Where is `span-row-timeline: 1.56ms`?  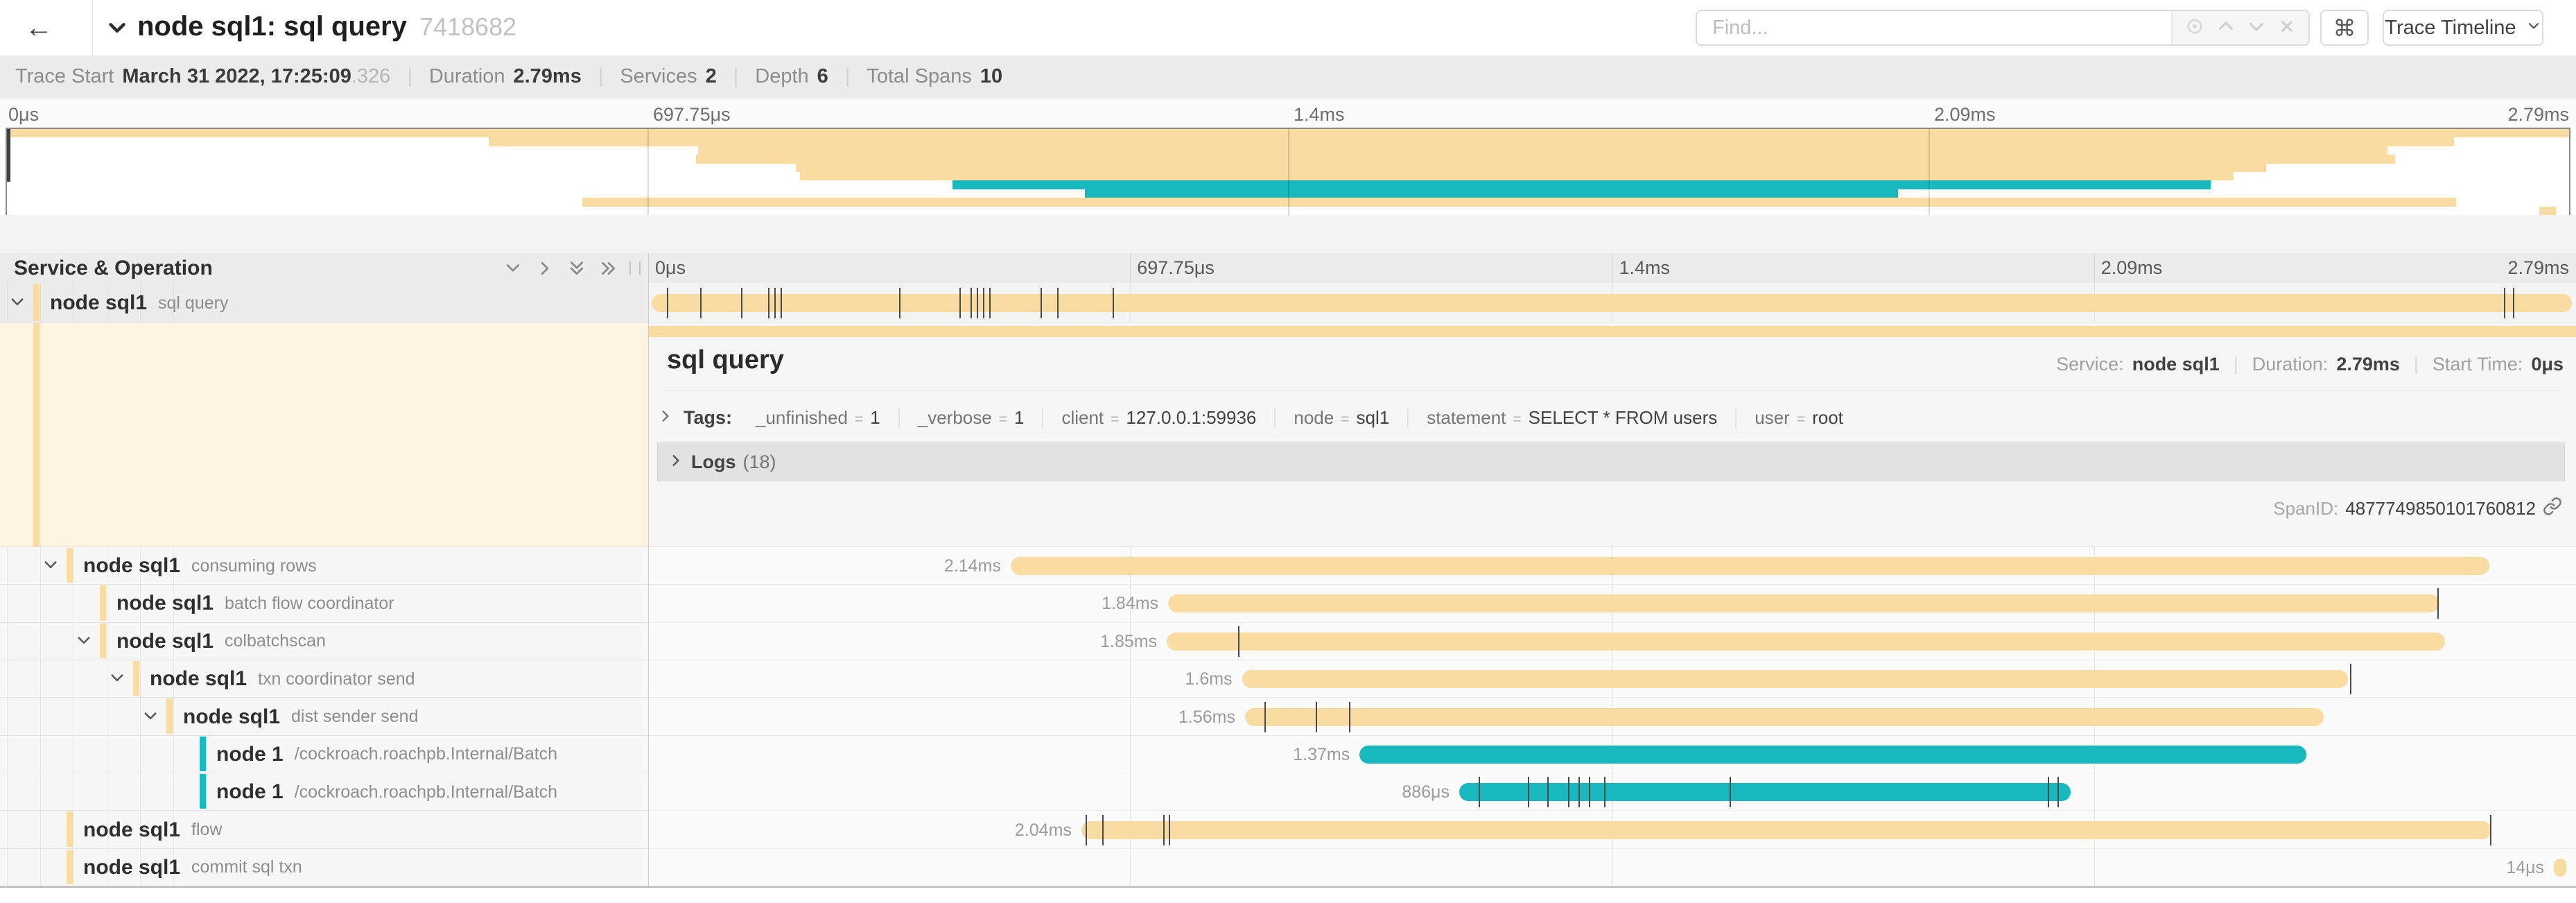
span-row-timeline: 1.56ms is located at coordinates (1612, 717).